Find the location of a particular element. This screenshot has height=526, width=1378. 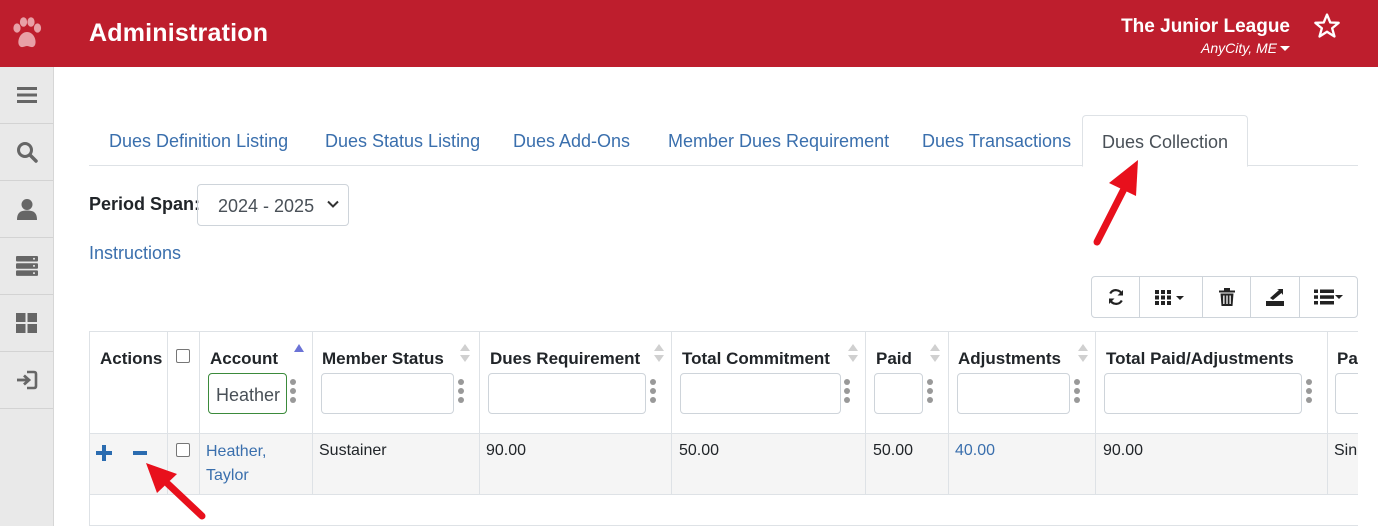

period-span-select: 2024 - 2025 is located at coordinates (273, 205).